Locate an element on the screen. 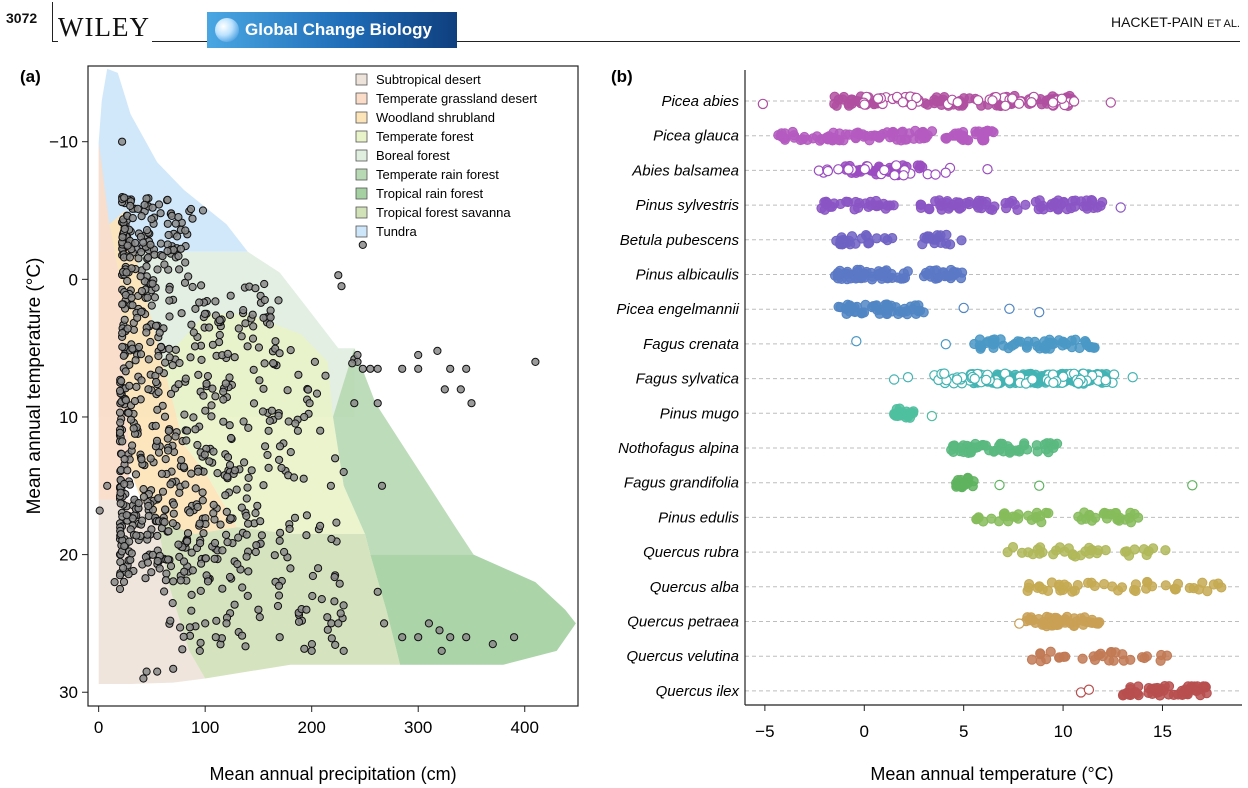  legend-label: Temperate grassland desert is located at coordinates (457, 98).